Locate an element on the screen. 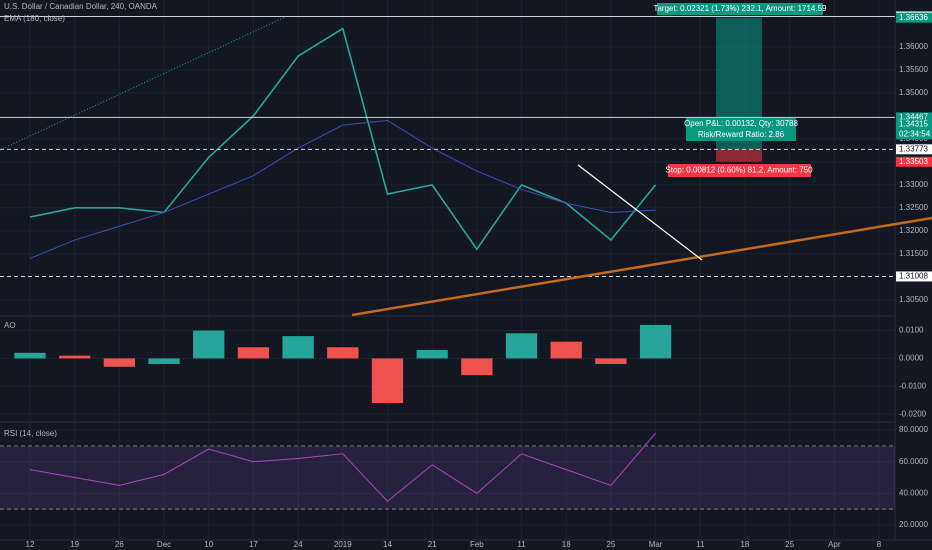 This screenshot has height=550, width=932. y-tick-label: 20.0000 is located at coordinates (913, 524).